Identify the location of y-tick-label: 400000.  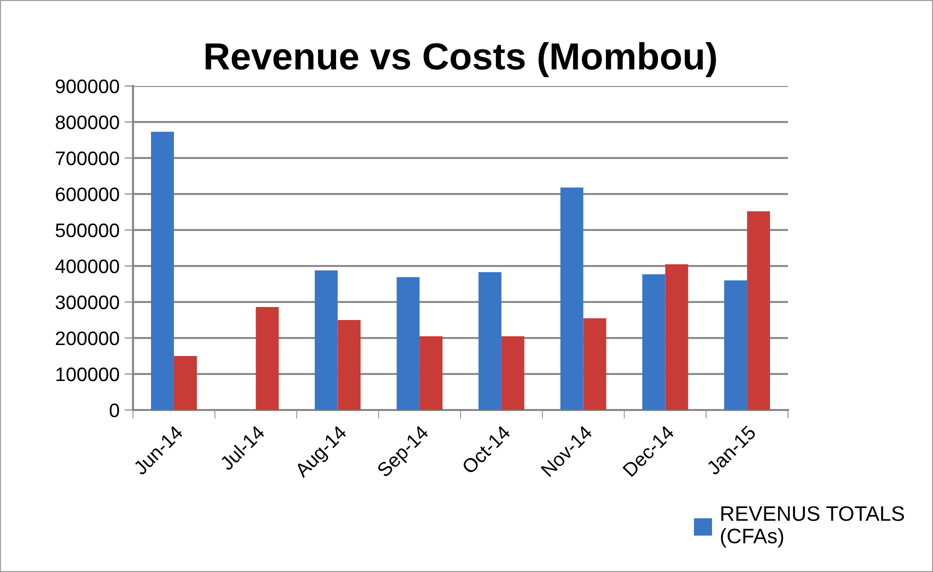
(87, 266).